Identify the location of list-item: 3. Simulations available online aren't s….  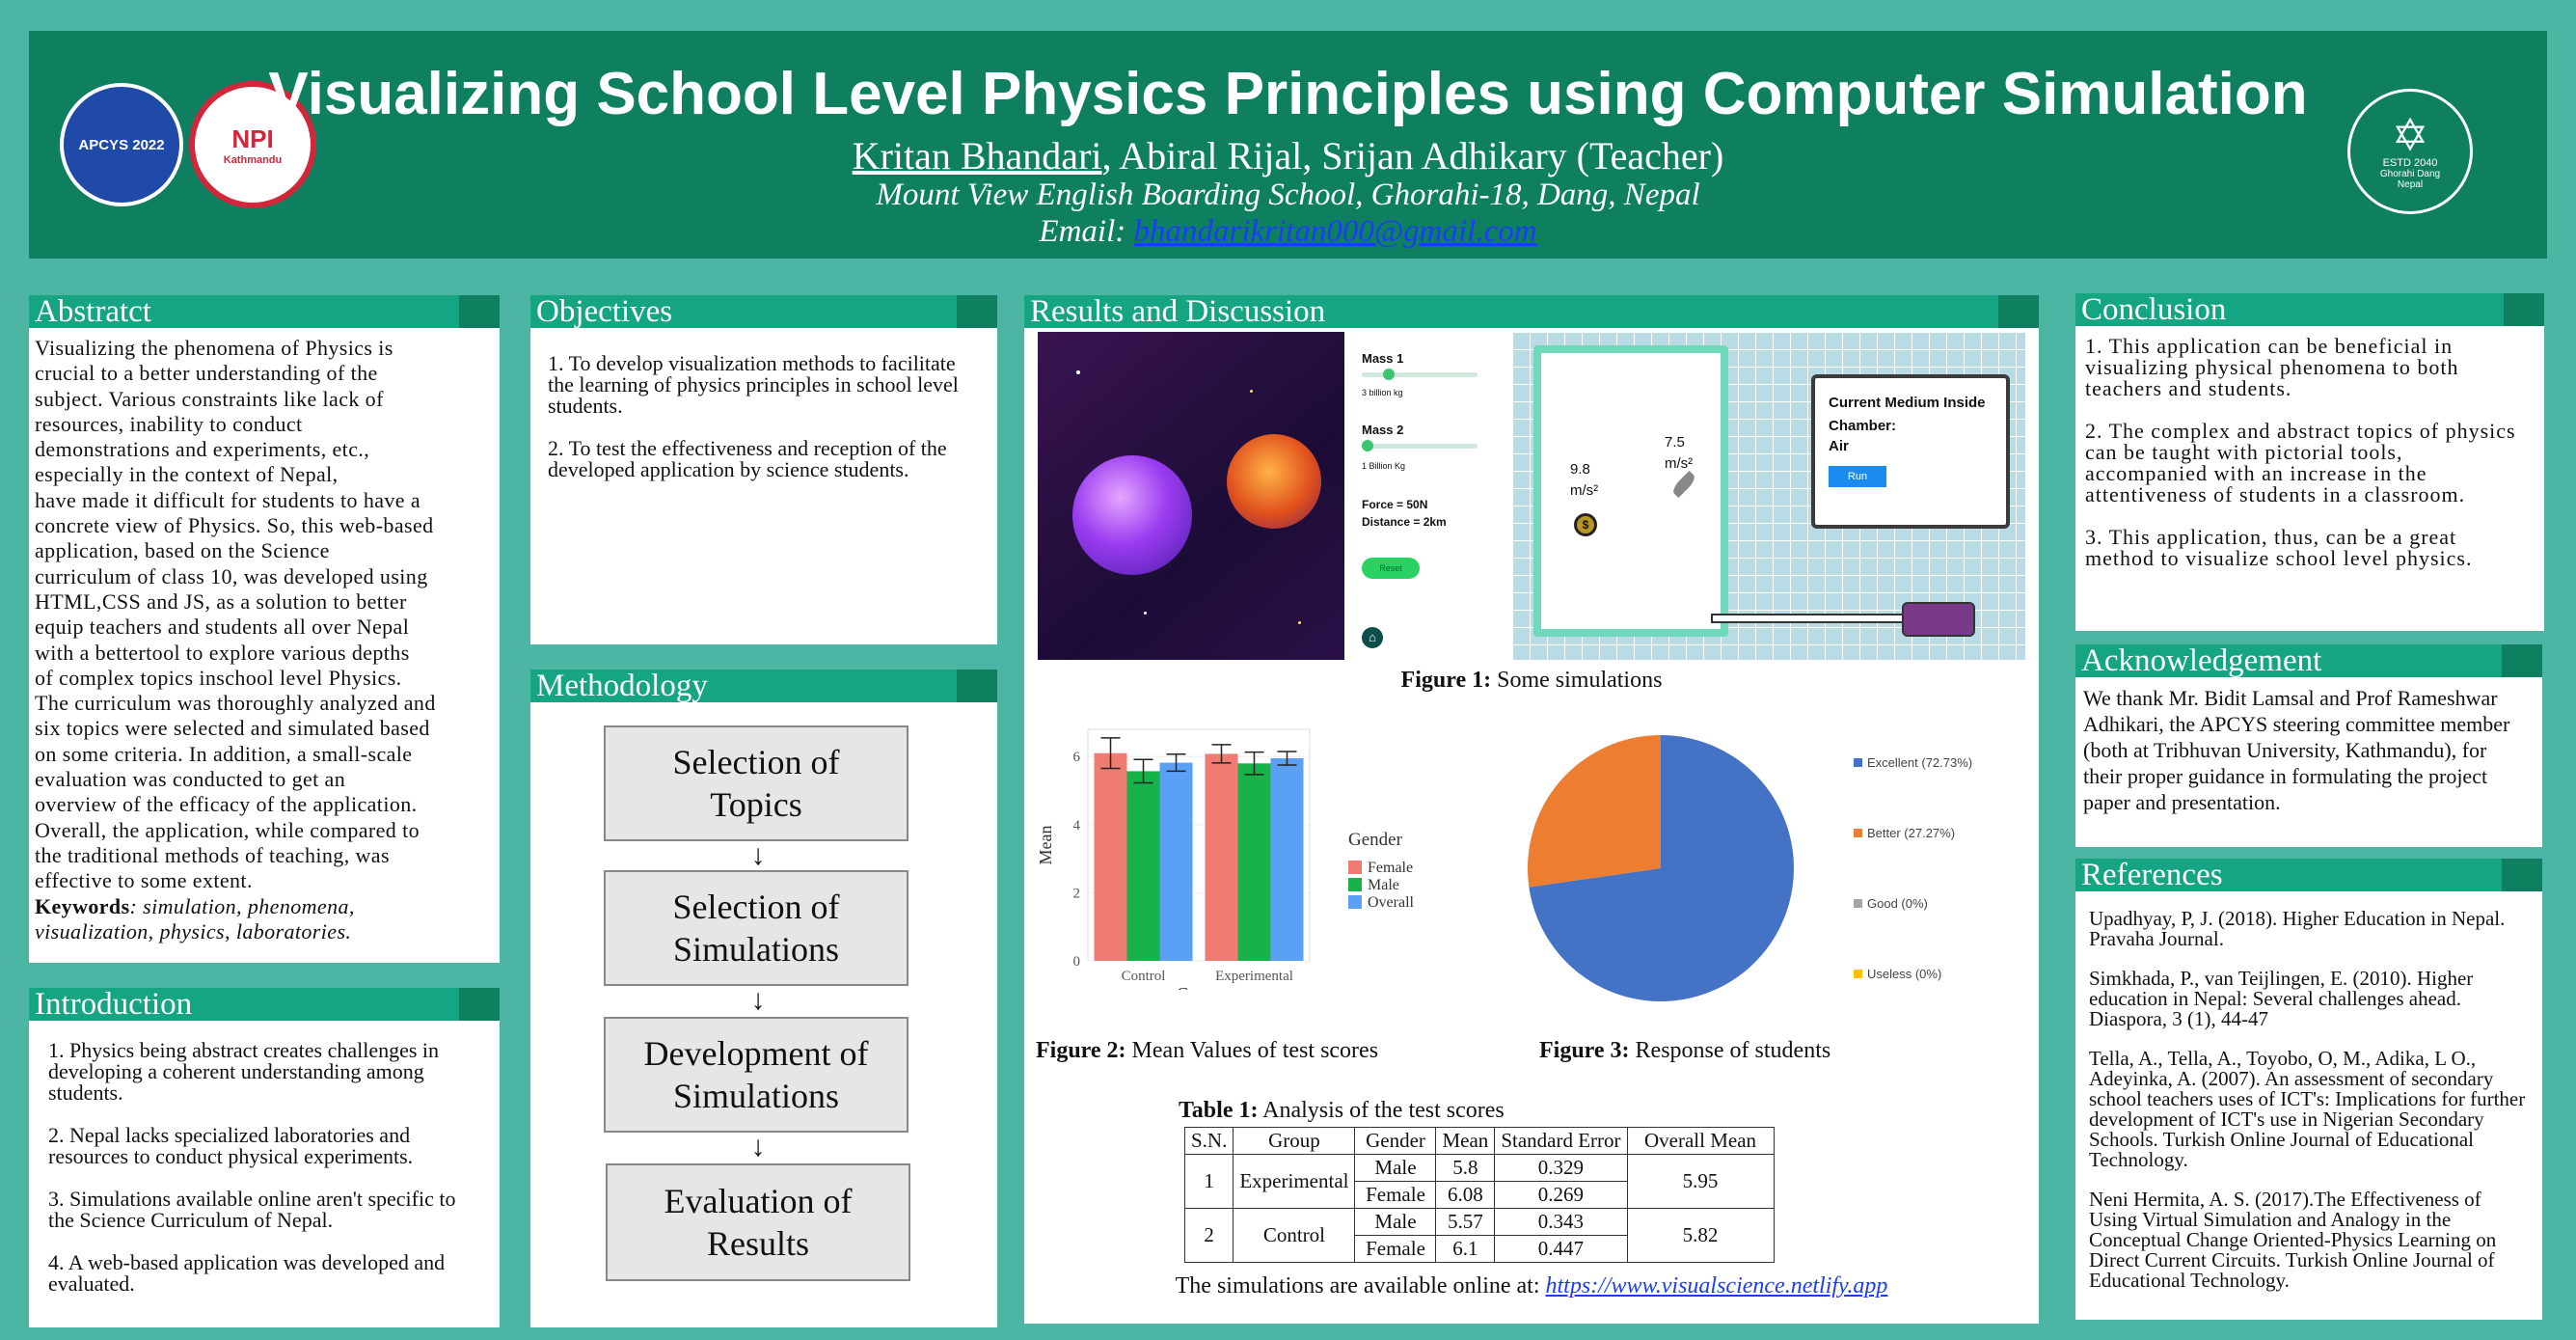
(252, 1210).